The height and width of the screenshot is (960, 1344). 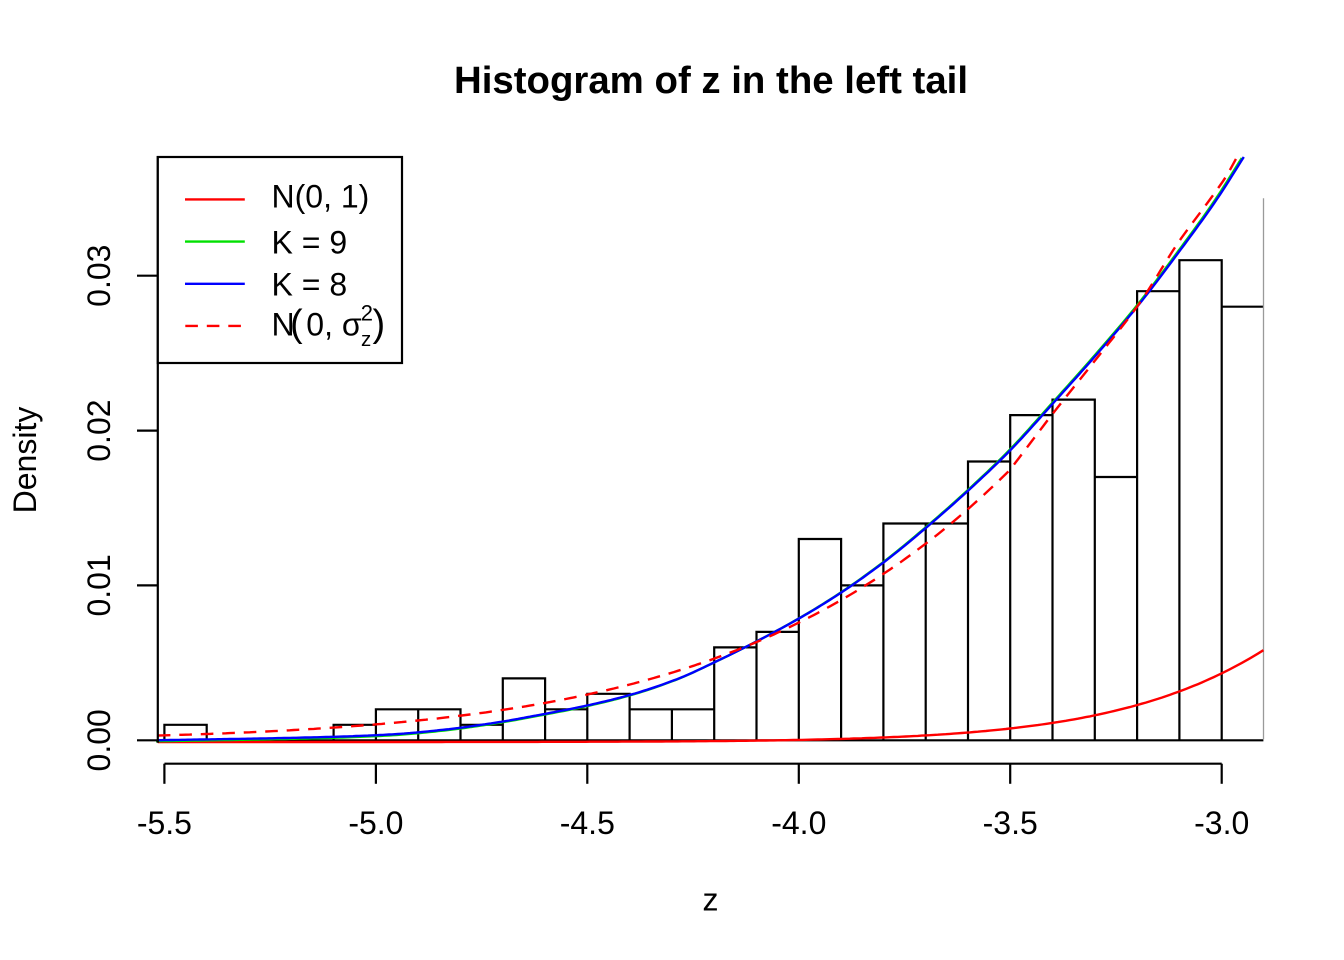 What do you see at coordinates (711, 80) in the screenshot?
I see `svg-text:Histogram of z in the left tai: Histogram of z in the left tail` at bounding box center [711, 80].